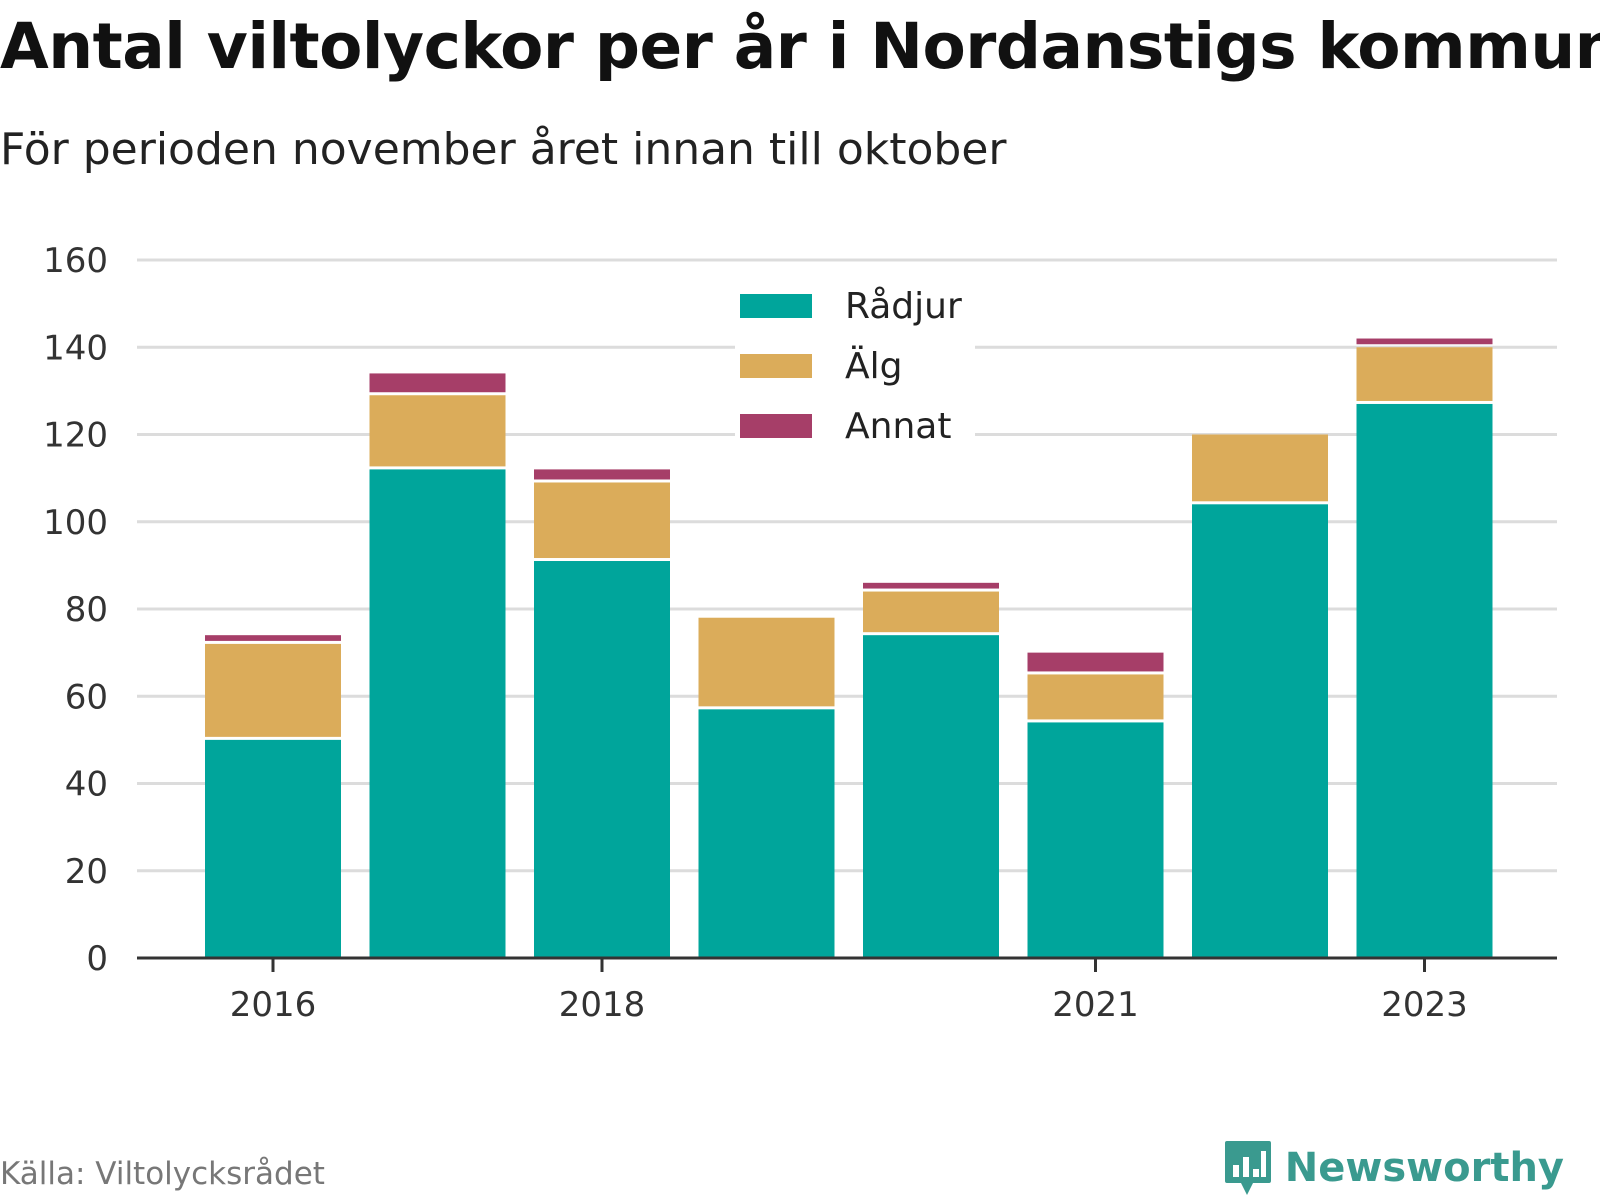 This screenshot has width=1600, height=1200. What do you see at coordinates (75, 348) in the screenshot?
I see `y-tick-label: 140` at bounding box center [75, 348].